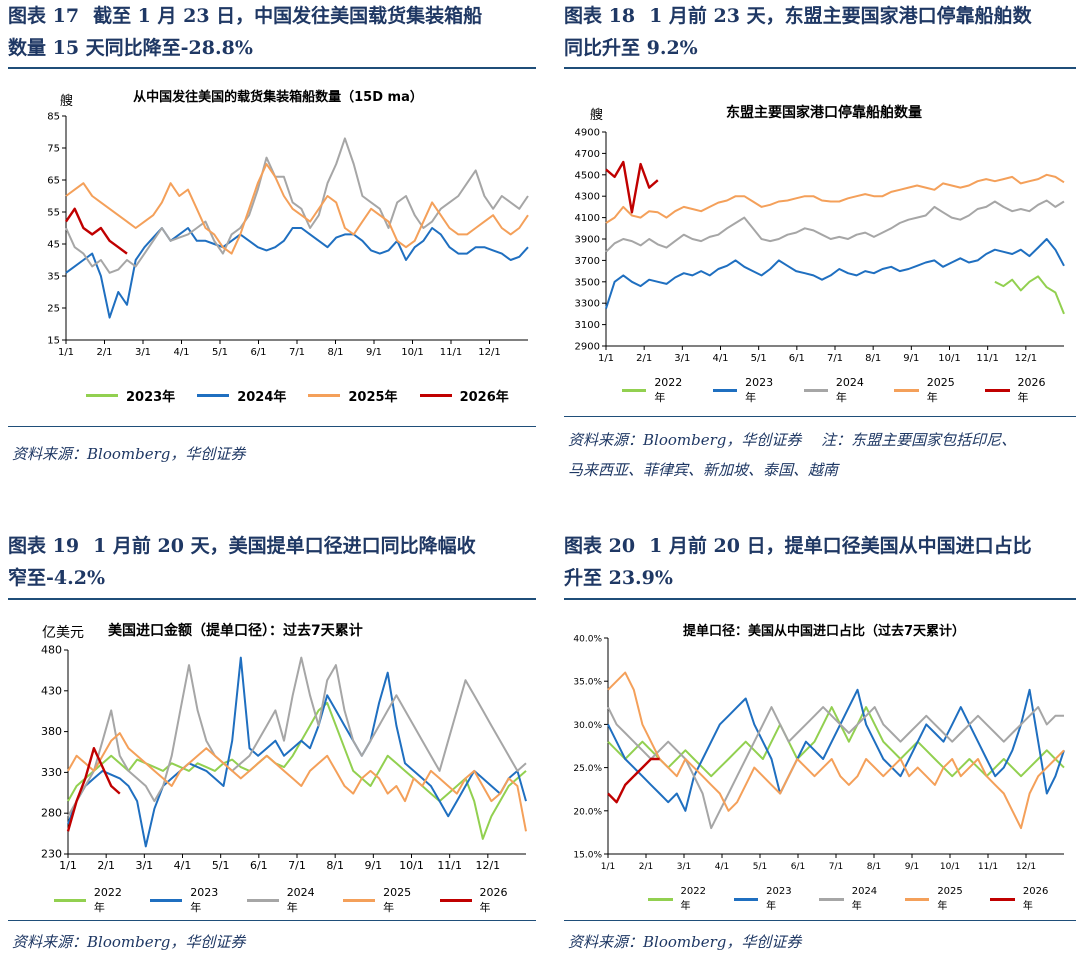 The image size is (1080, 959). What do you see at coordinates (53, 341) in the screenshot?
I see `y-tick-label: 15` at bounding box center [53, 341].